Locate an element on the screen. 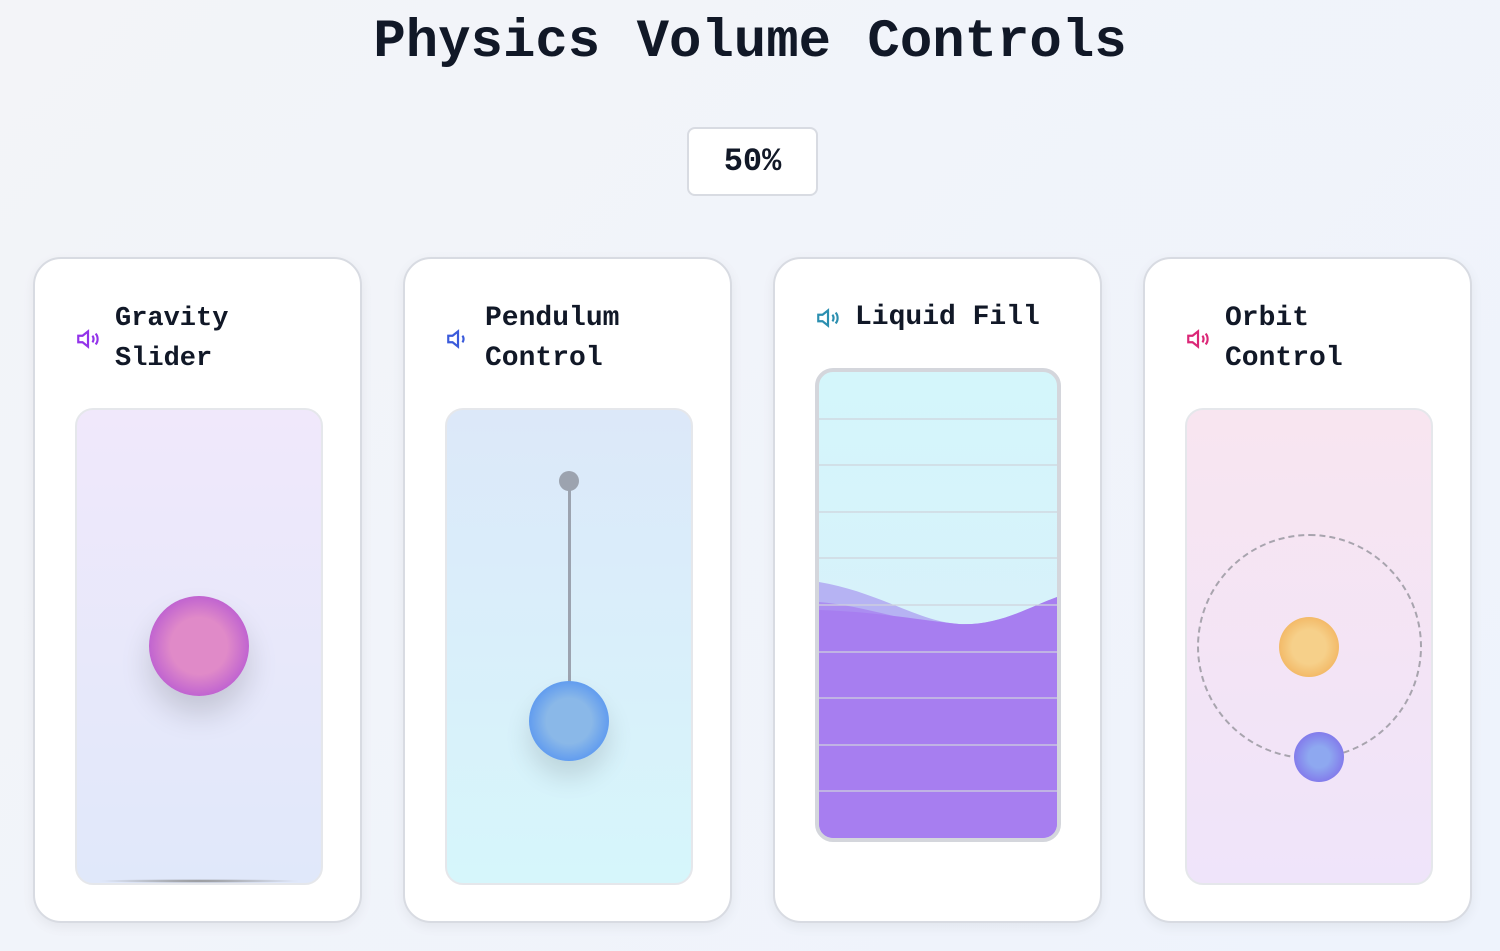  card-title: Liquid Fill is located at coordinates (947, 317).